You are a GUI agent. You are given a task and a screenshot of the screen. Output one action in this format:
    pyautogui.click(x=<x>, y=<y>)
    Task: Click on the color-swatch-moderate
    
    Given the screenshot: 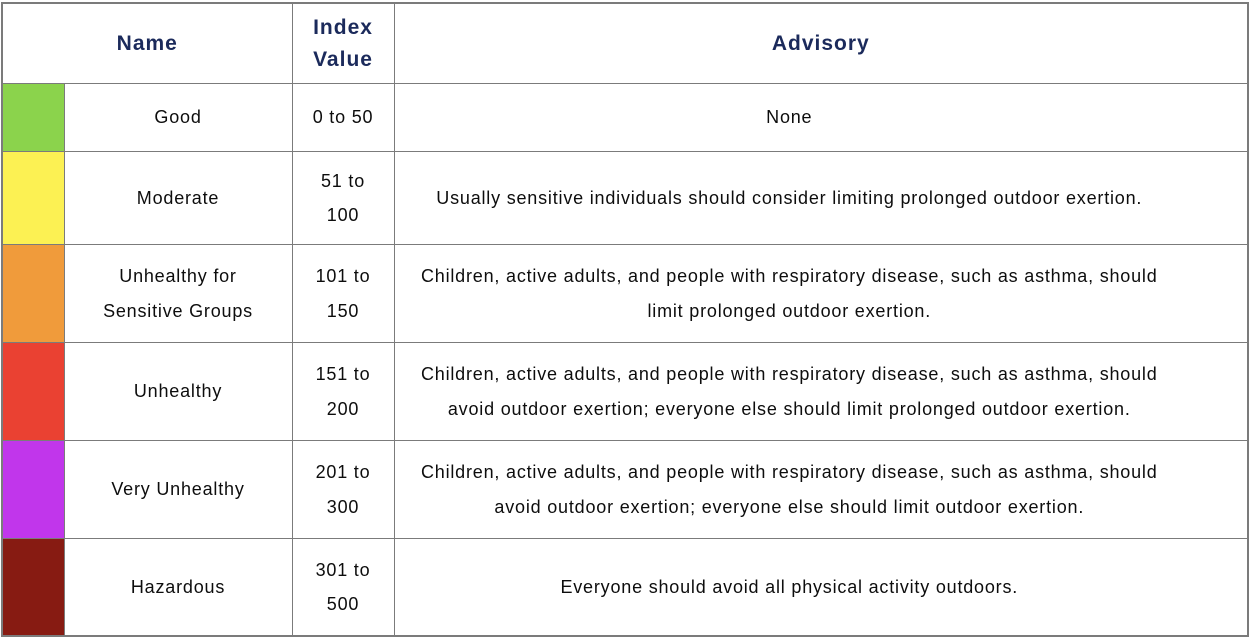 What is the action you would take?
    pyautogui.click(x=33, y=198)
    